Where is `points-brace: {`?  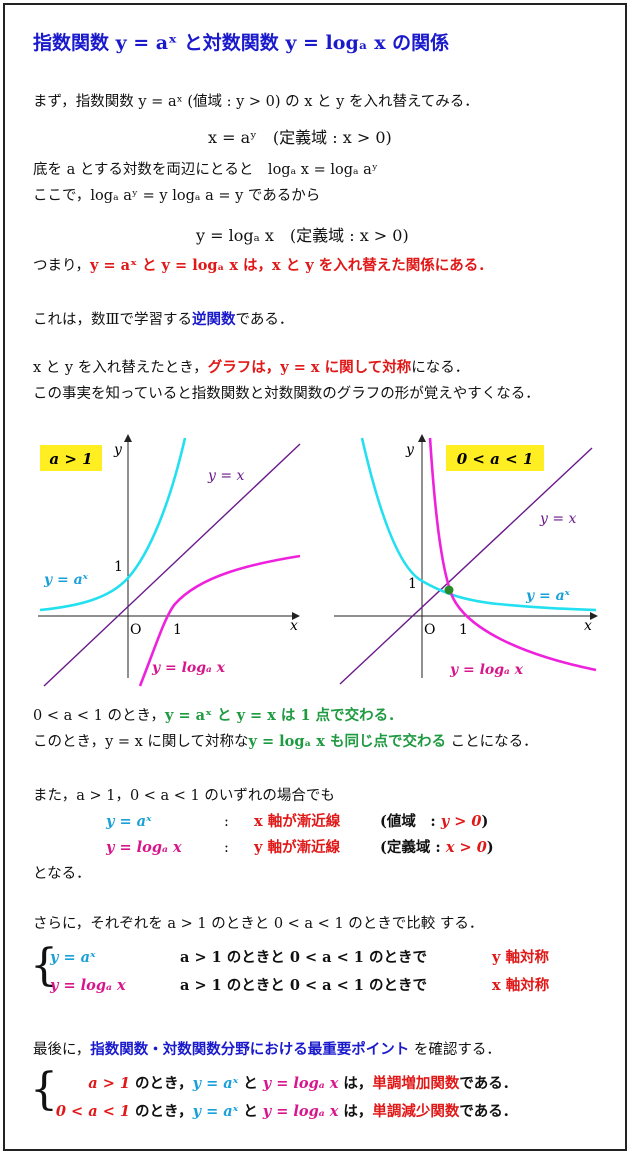 points-brace: { is located at coordinates (44, 1089).